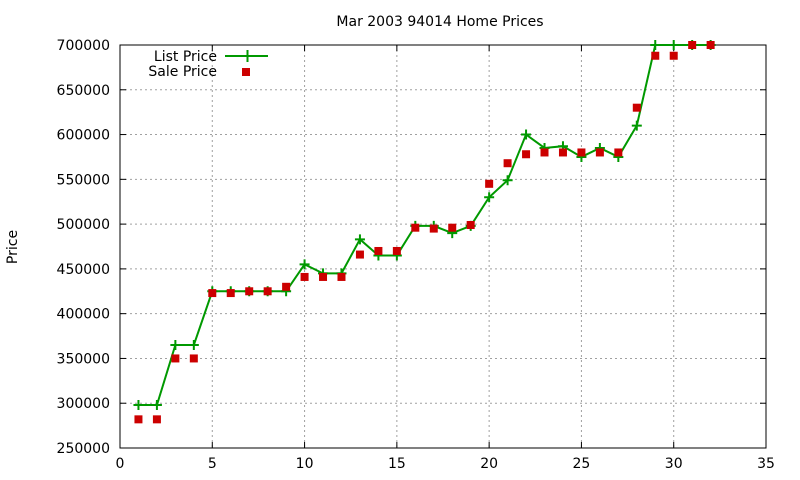 The height and width of the screenshot is (480, 800). Describe the element at coordinates (83, 359) in the screenshot. I see `y-tick-label: 350000` at that location.